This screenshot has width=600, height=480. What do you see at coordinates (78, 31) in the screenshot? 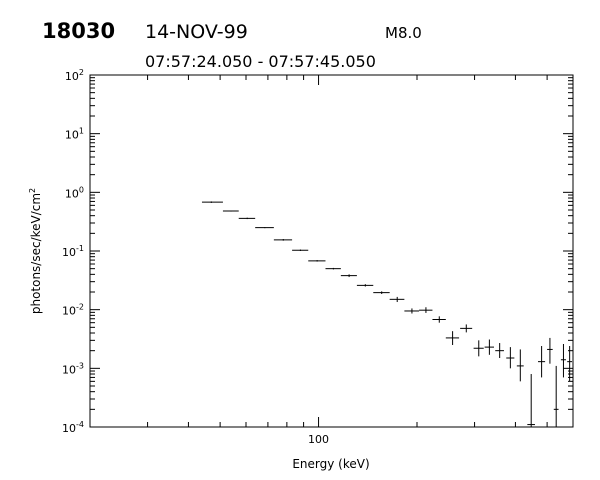
I see `event-id: 18030` at bounding box center [78, 31].